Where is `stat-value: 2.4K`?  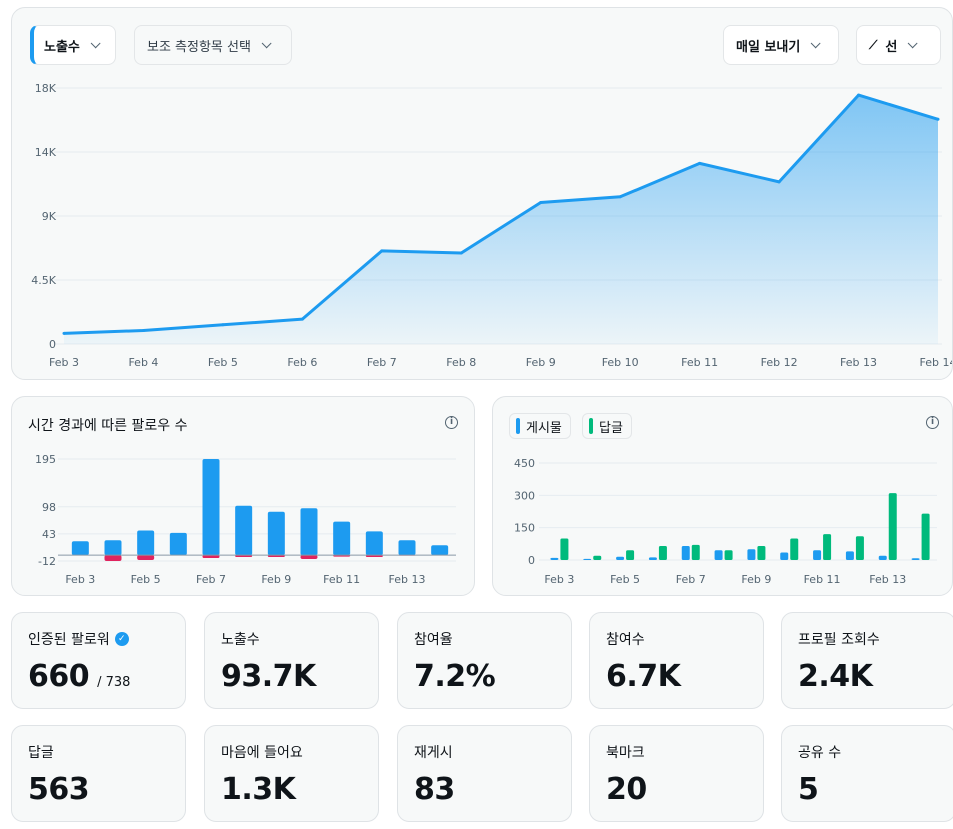 stat-value: 2.4K is located at coordinates (835, 676).